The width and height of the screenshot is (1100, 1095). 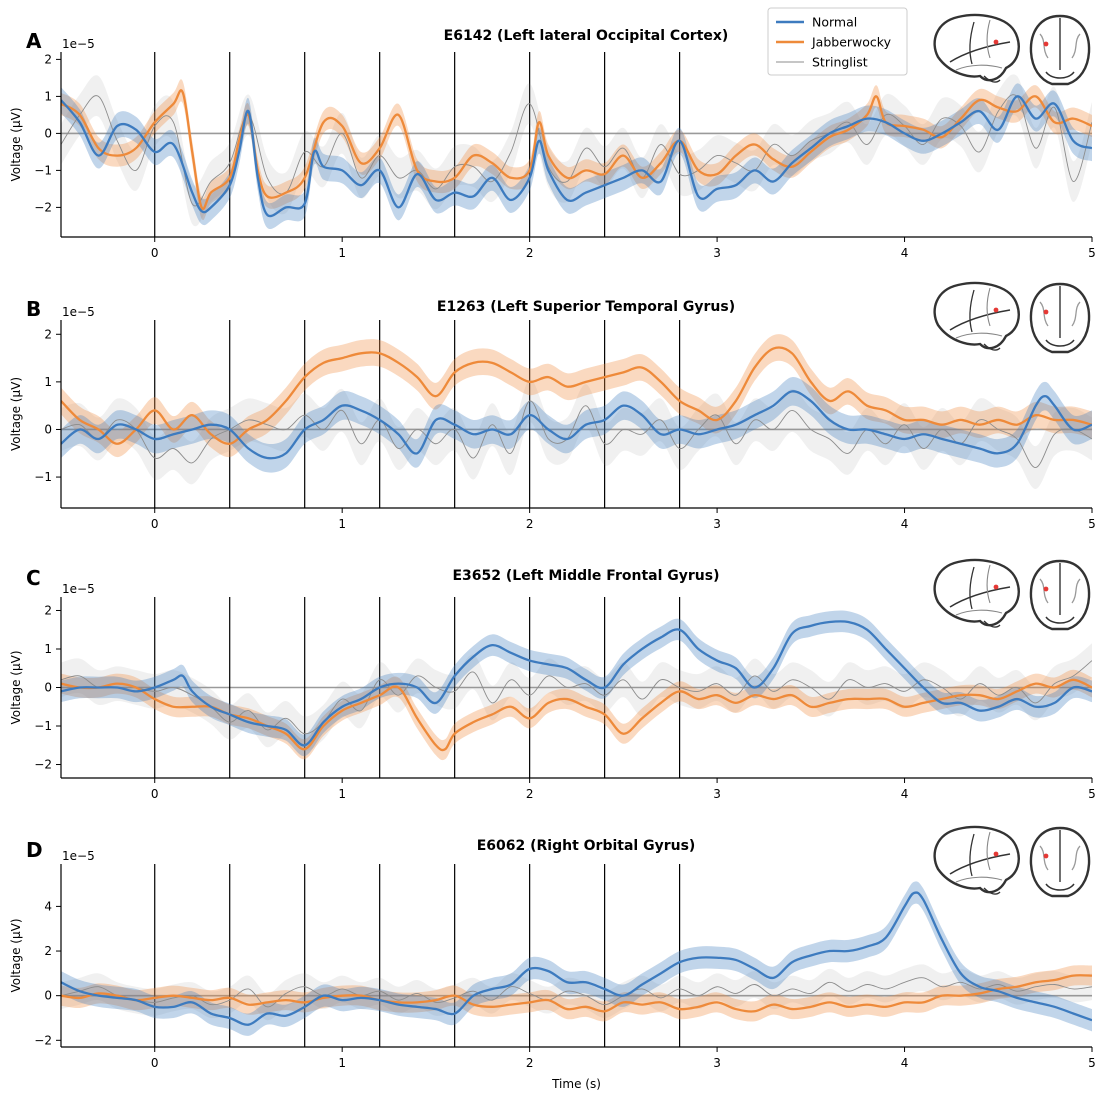 I want to click on legend-box, so click(x=837, y=41).